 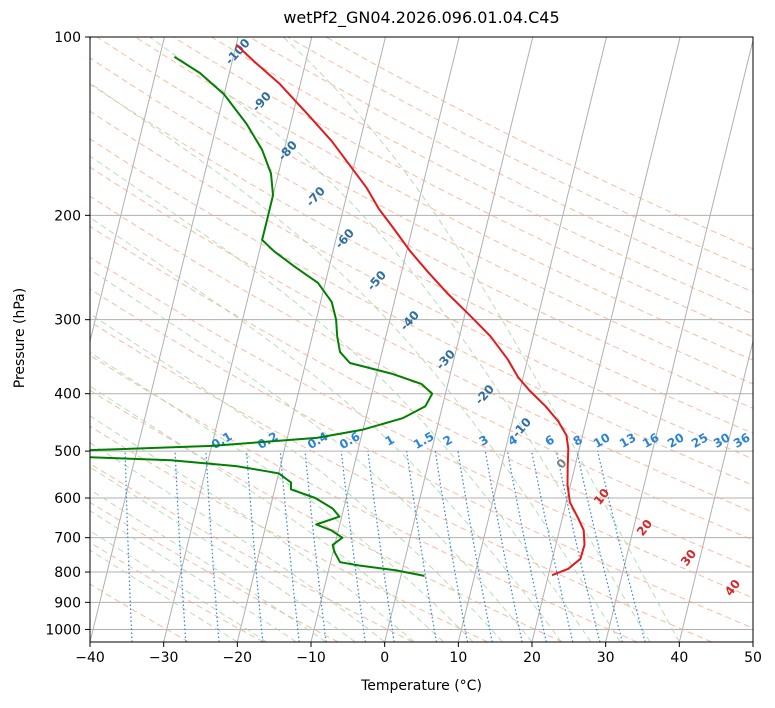 What do you see at coordinates (67, 216) in the screenshot?
I see `y-tick-label: 200` at bounding box center [67, 216].